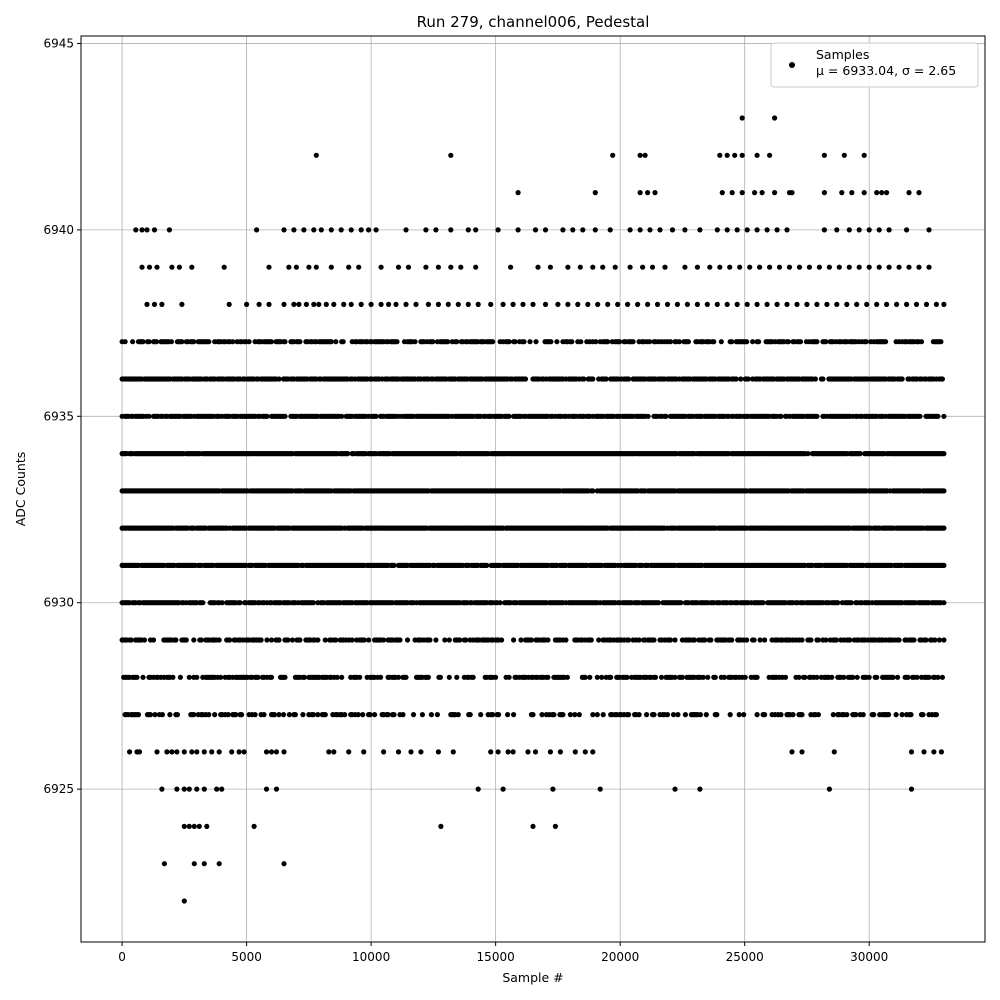  What do you see at coordinates (496, 957) in the screenshot?
I see `x-tick-label: 15000` at bounding box center [496, 957].